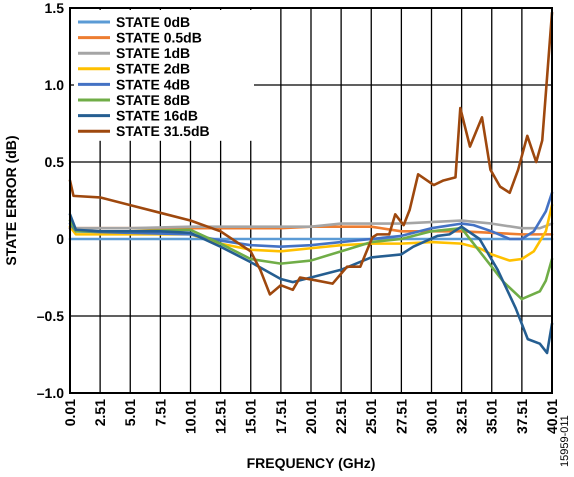  Describe the element at coordinates (153, 100) in the screenshot. I see `legend-label: STATE 8dB` at that location.